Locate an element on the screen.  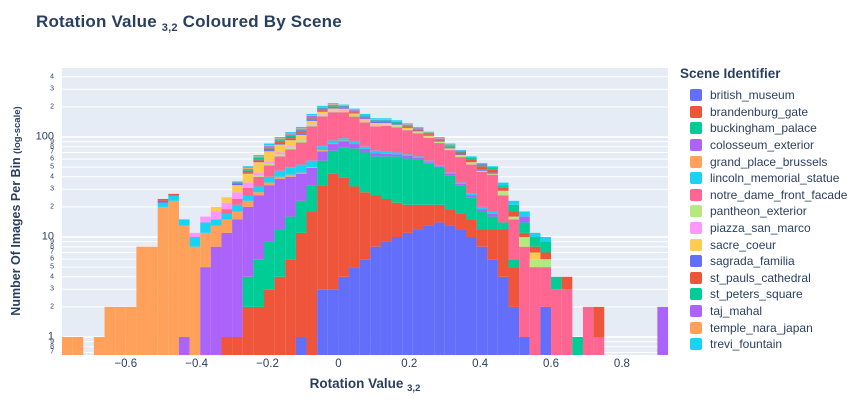
legend-label: trevi_fountain is located at coordinates (746, 344).